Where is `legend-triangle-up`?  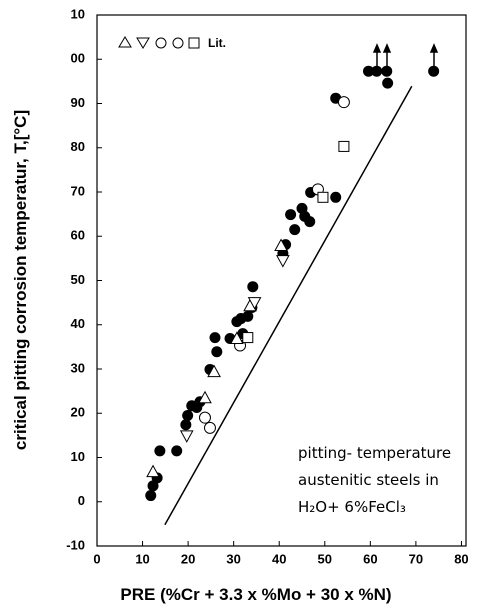
legend-triangle-up is located at coordinates (125, 42).